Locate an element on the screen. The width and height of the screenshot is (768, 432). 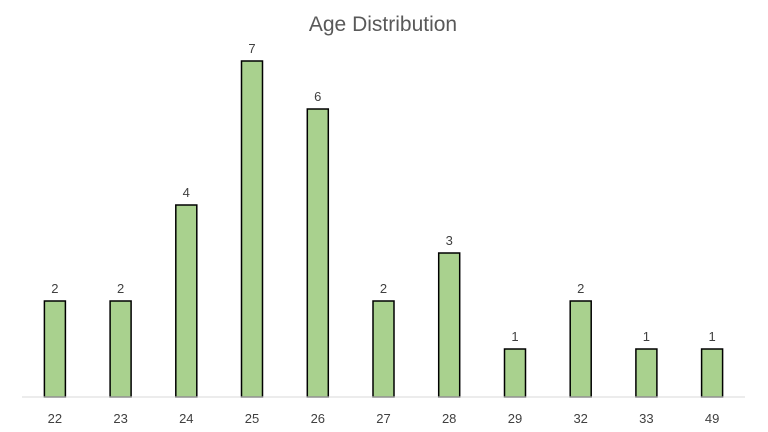
data-label-24: 4 is located at coordinates (186, 192).